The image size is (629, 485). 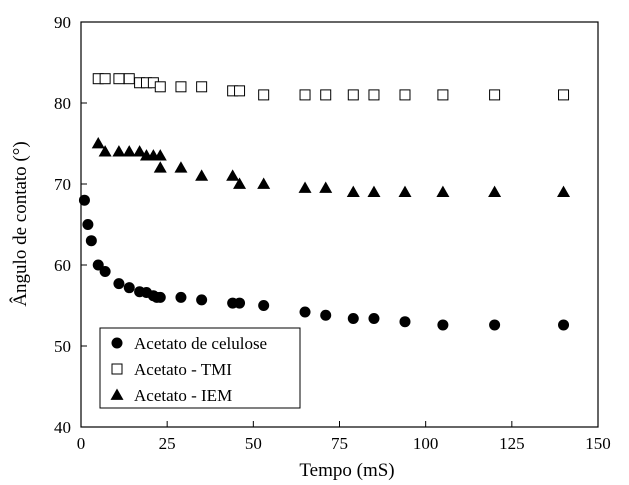 I want to click on y-tick-label: 50, so click(x=62, y=346).